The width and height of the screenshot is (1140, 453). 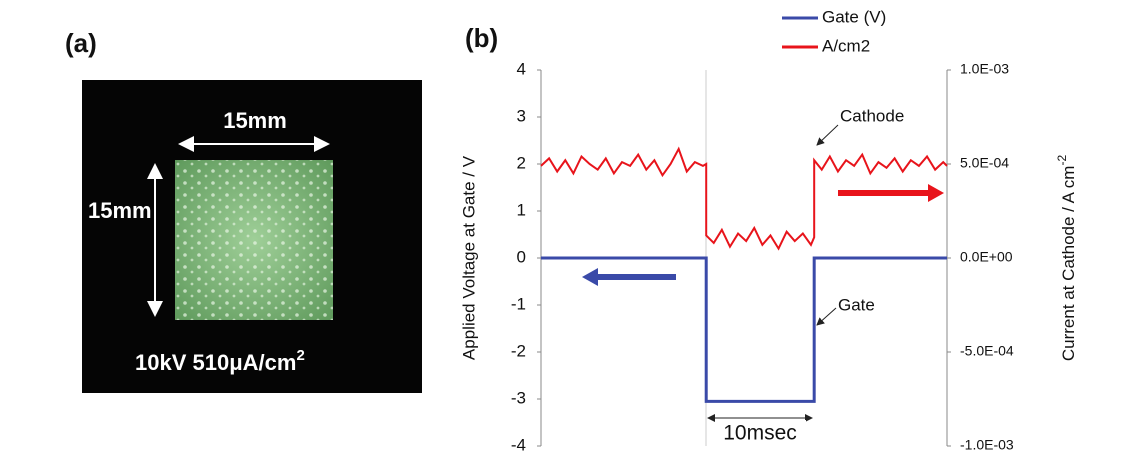 I want to click on y2-axis-title: Current at Cathode / A cm-2, so click(x=1066, y=258).